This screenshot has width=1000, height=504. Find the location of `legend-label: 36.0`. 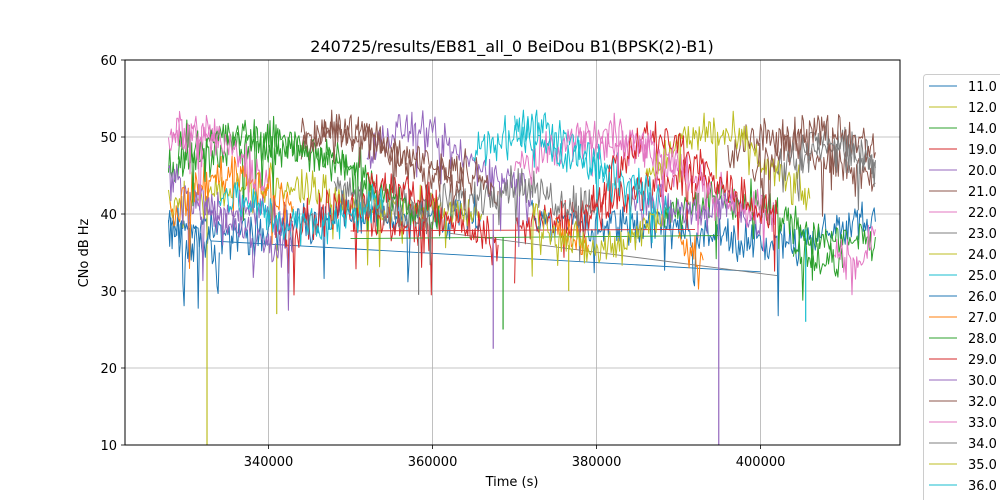

legend-label: 36.0 is located at coordinates (982, 486).